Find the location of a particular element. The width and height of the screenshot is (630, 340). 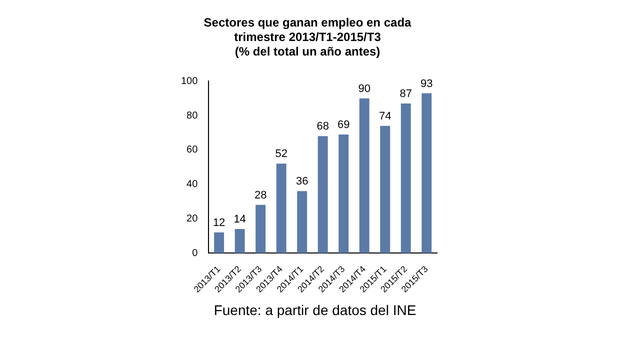

data-label: 28 is located at coordinates (260, 195).